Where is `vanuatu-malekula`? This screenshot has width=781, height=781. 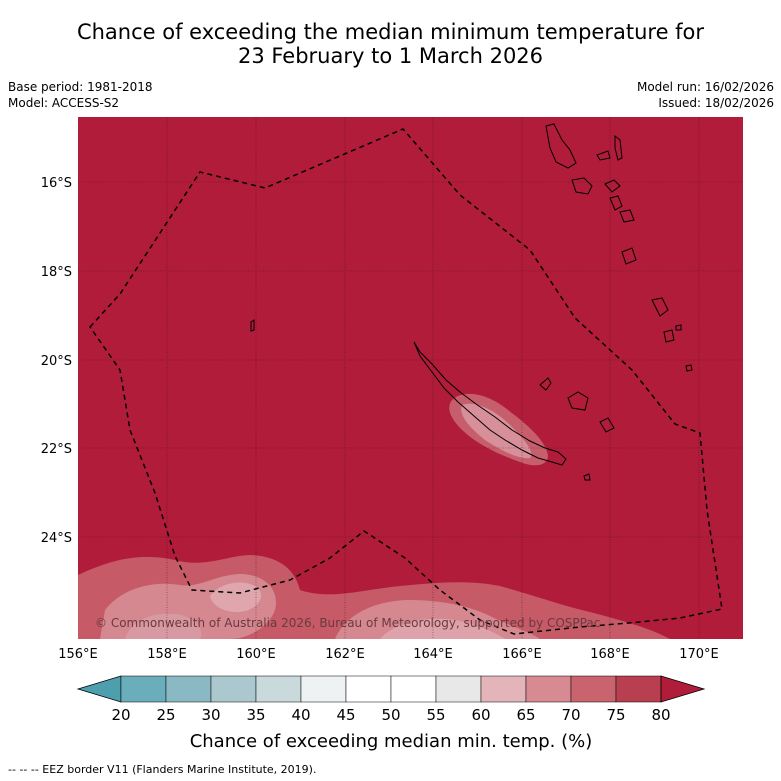
vanuatu-malekula is located at coordinates (582, 186).